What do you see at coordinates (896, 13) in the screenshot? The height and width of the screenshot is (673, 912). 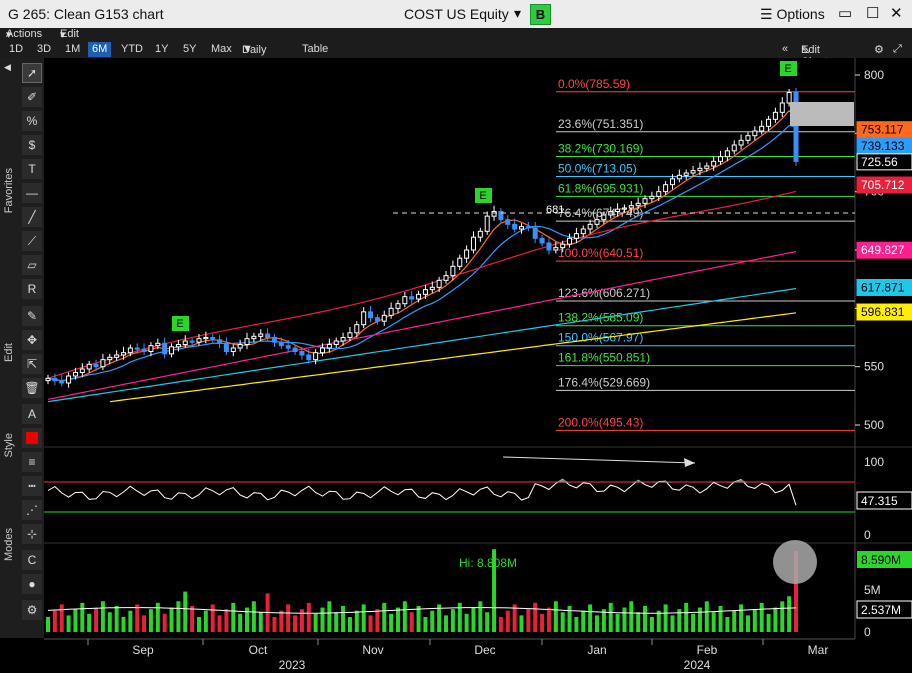 I see `close-icon: ✕` at bounding box center [896, 13].